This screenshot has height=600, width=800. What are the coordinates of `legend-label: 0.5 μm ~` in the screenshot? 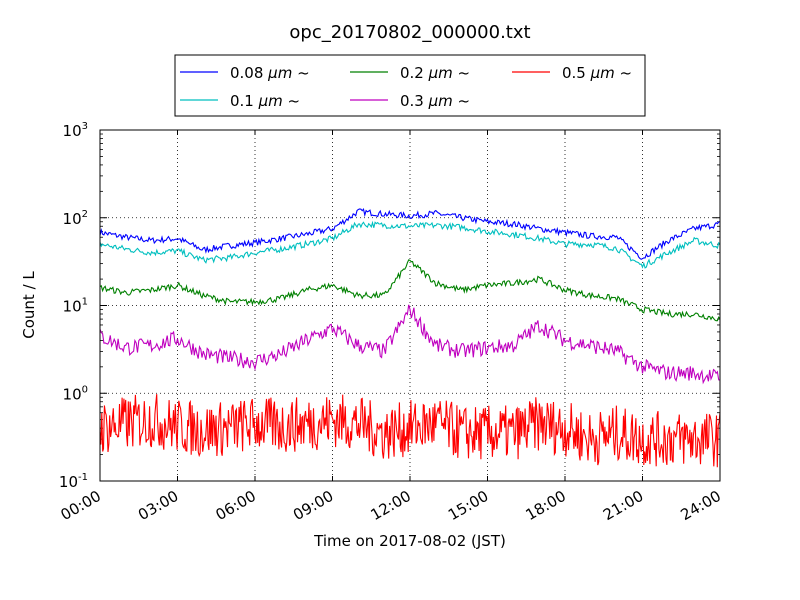 It's located at (597, 73).